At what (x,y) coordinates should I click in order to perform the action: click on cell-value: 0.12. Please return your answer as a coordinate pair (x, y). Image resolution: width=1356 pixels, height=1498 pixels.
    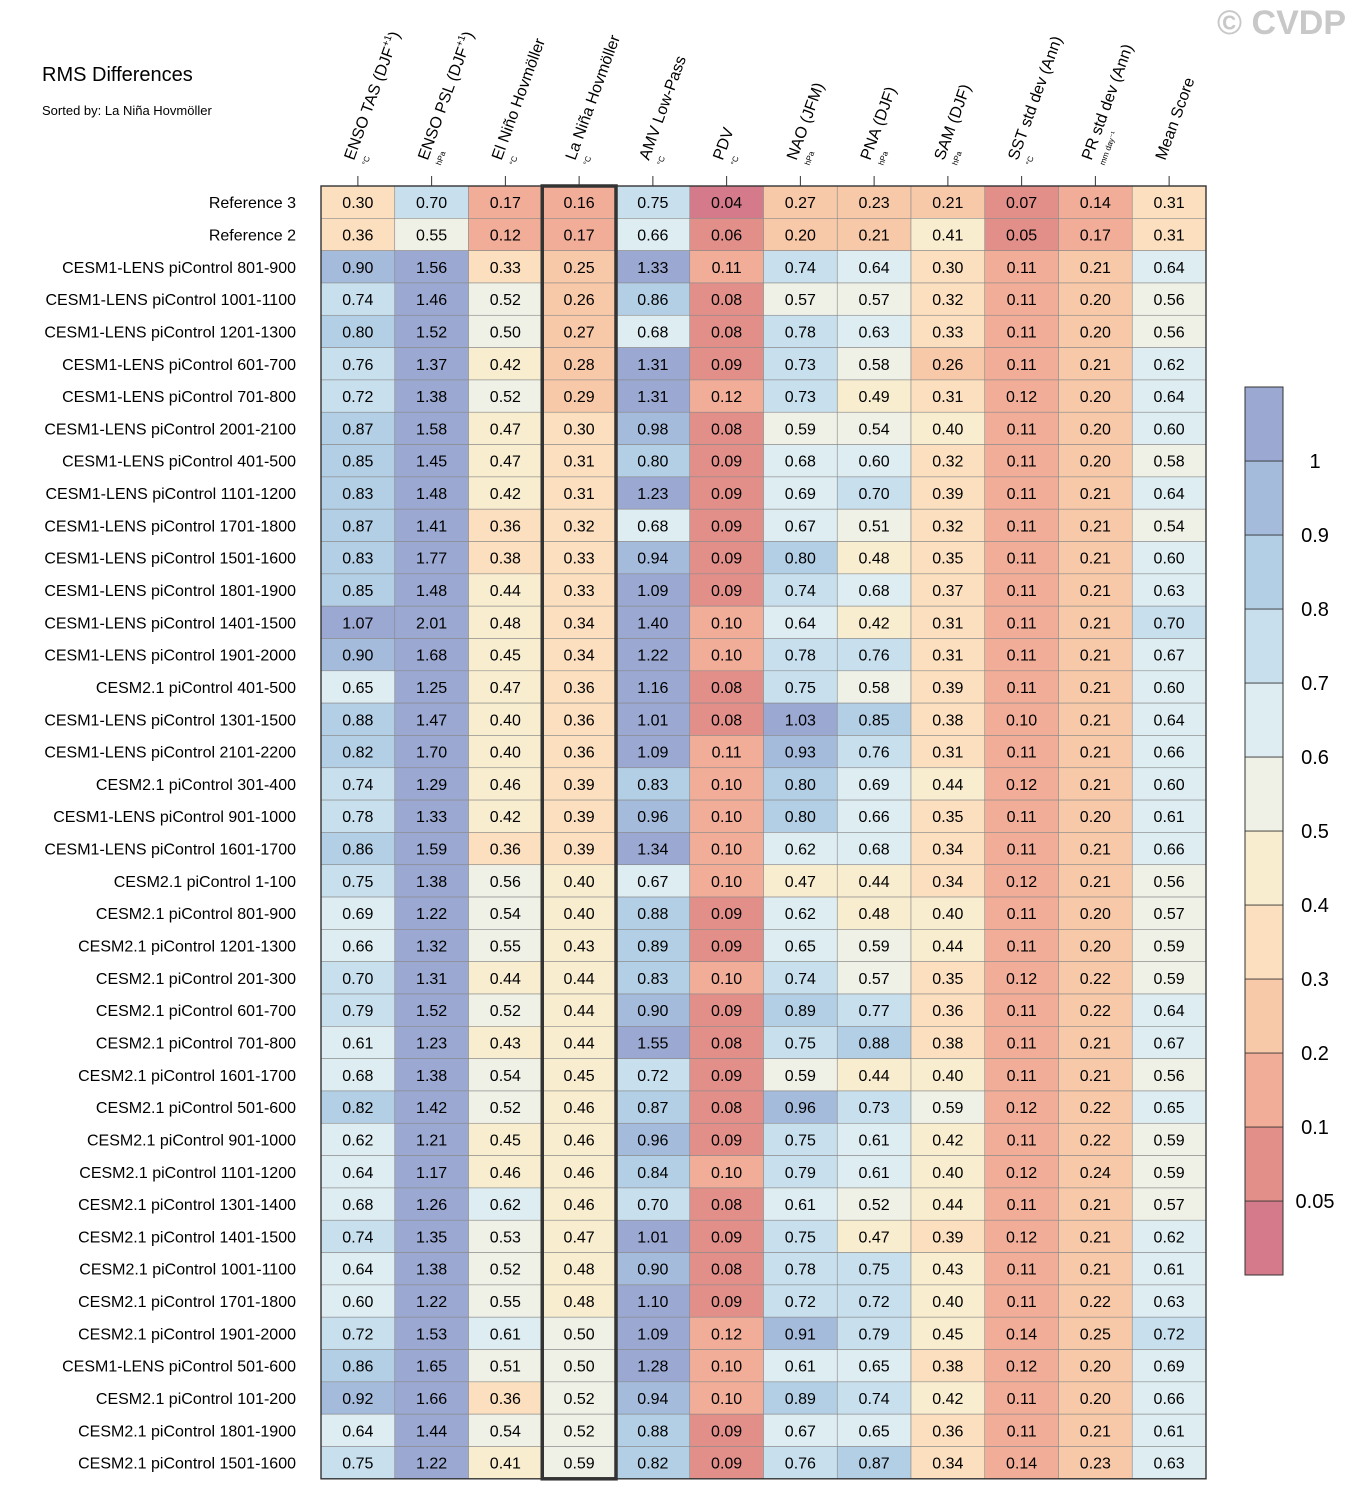
    Looking at the image, I should click on (1021, 1237).